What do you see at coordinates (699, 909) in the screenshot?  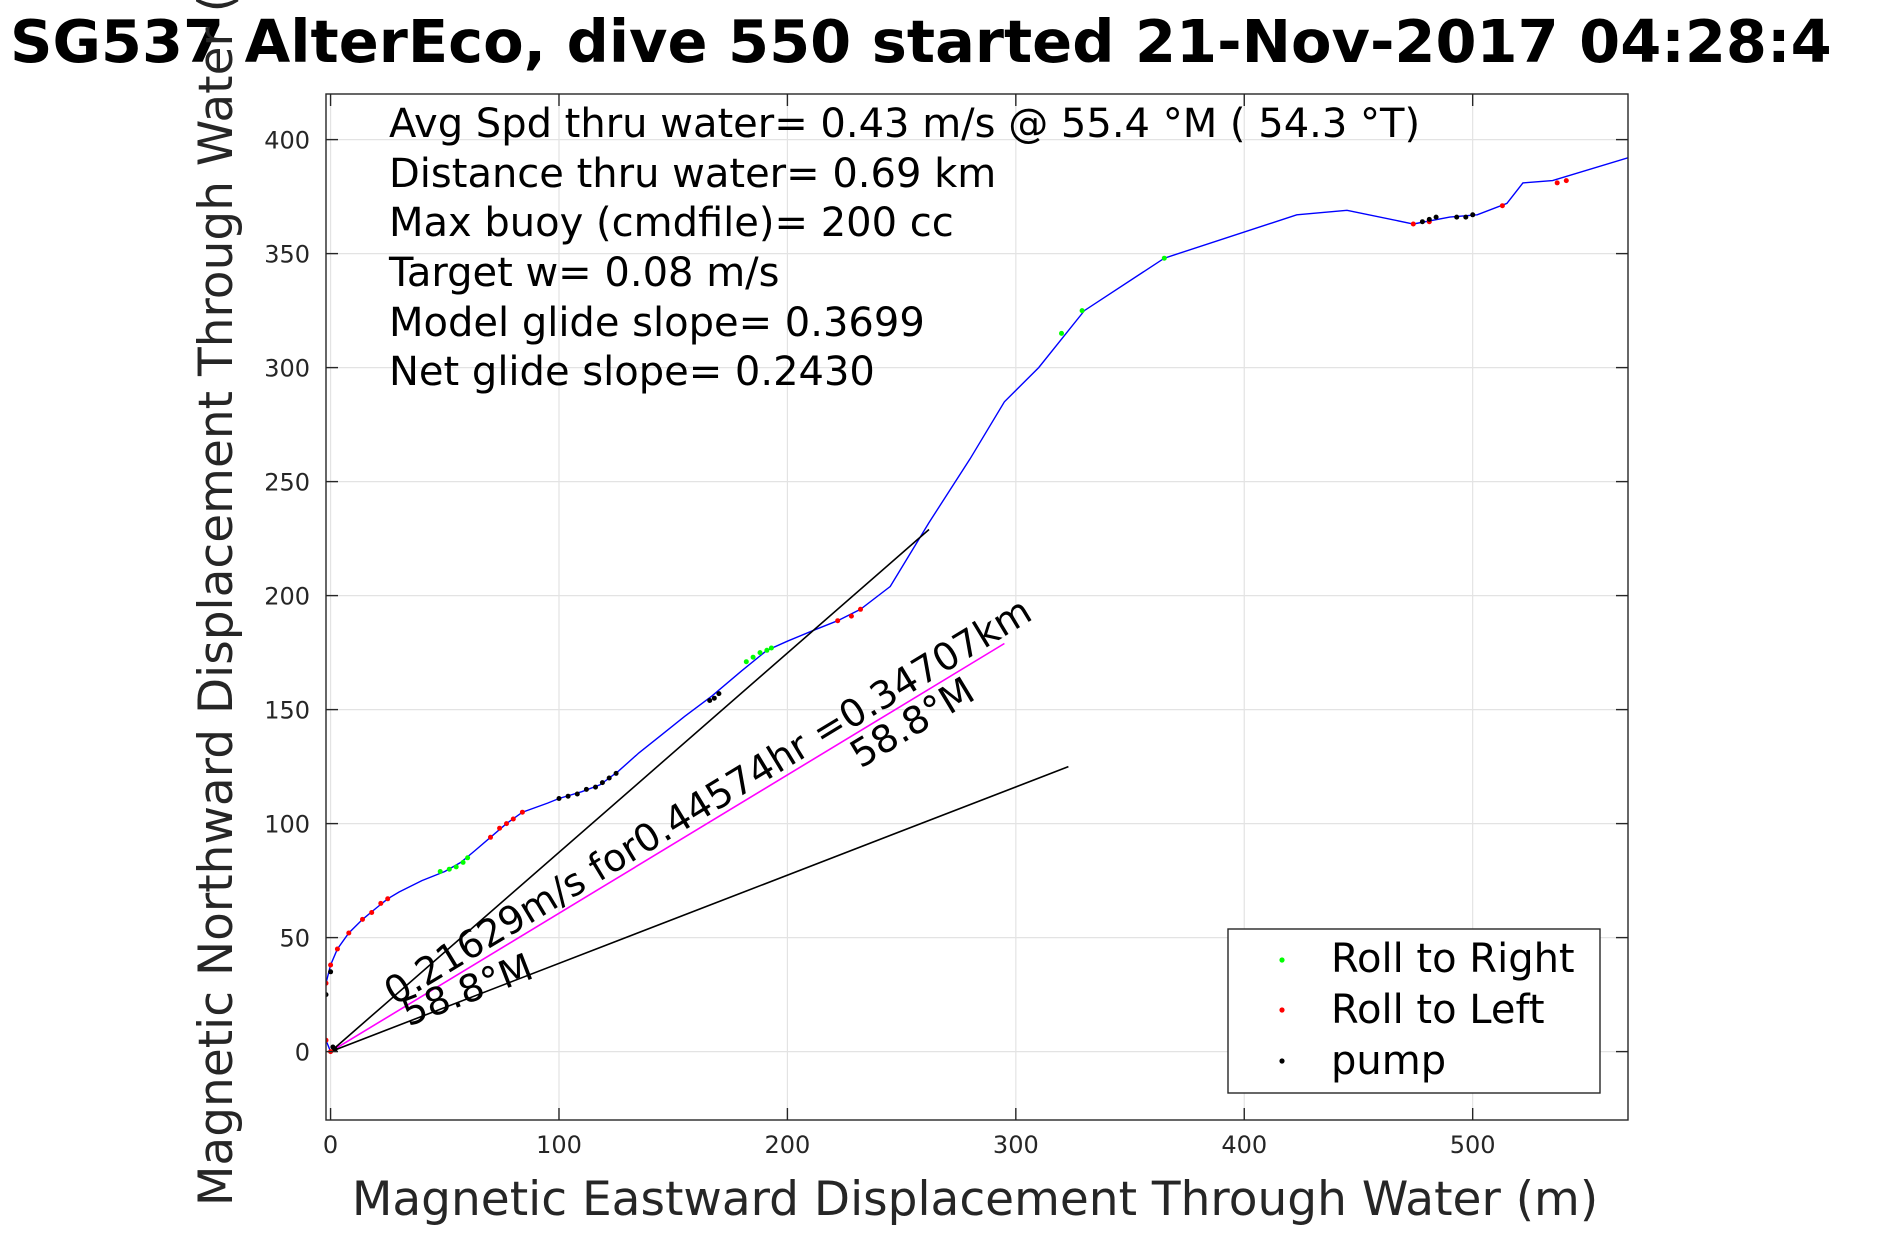 I see `series-line-net-heading-line` at bounding box center [699, 909].